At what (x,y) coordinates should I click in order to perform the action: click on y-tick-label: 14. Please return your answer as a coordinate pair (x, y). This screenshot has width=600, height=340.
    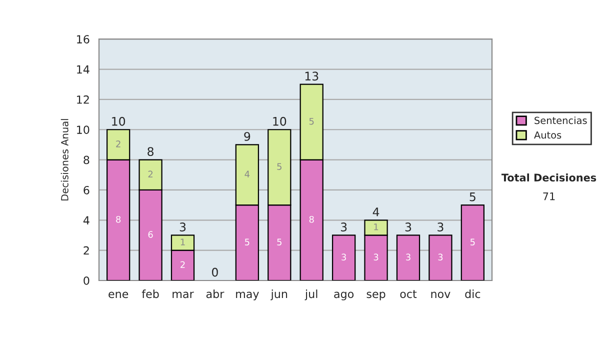
    Looking at the image, I should click on (83, 69).